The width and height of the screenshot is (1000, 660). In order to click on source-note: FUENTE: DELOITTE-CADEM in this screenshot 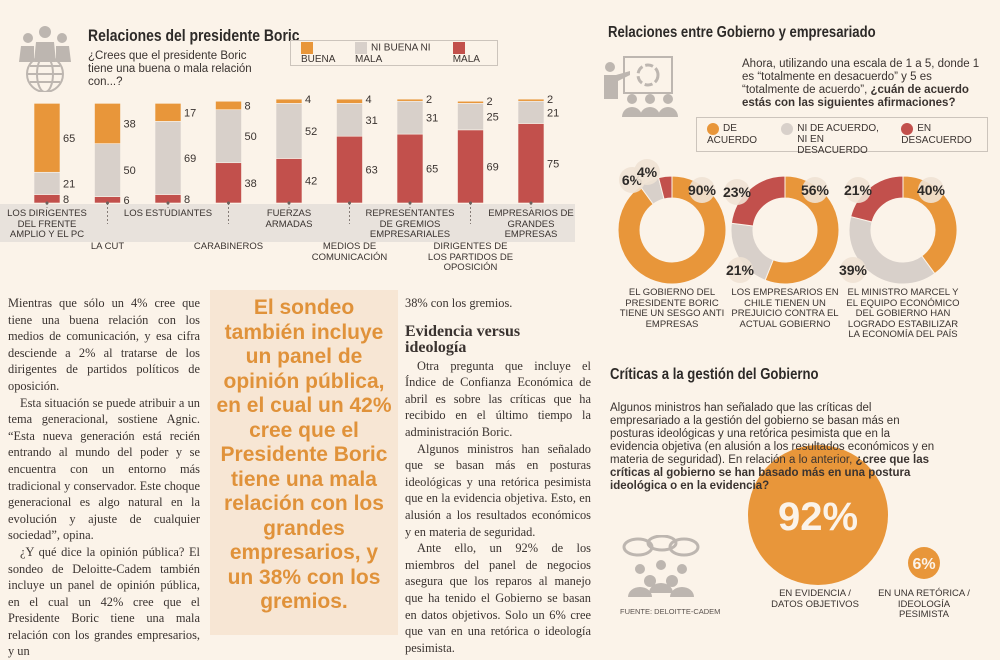, I will do `click(670, 611)`.